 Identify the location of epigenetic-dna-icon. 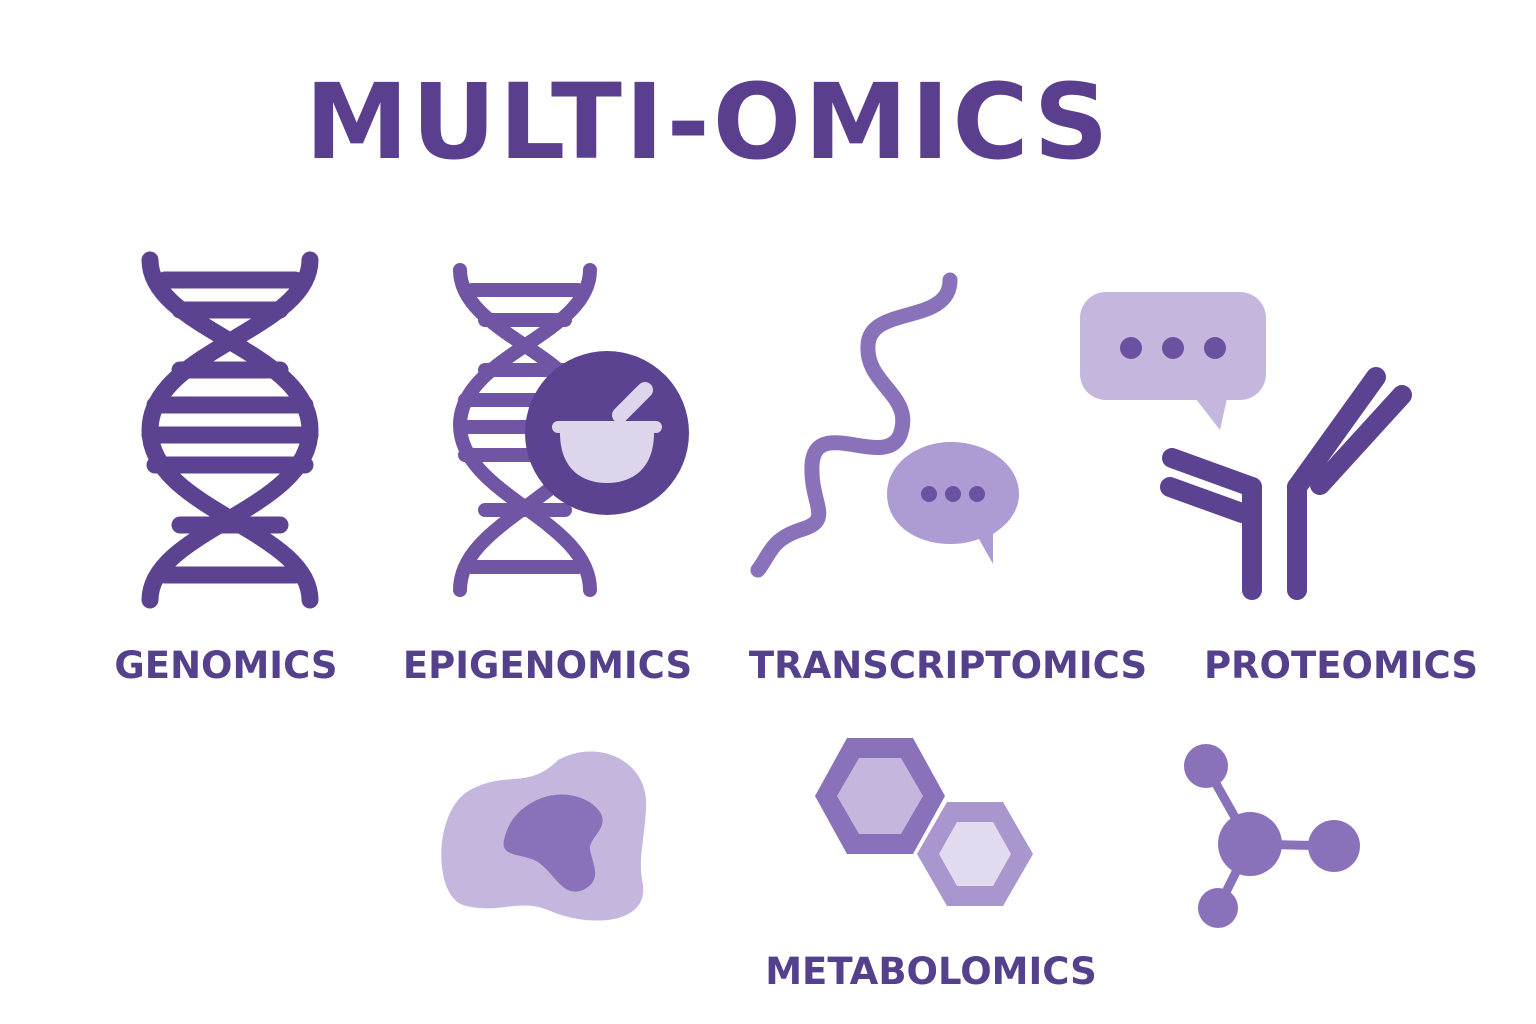
(570, 430).